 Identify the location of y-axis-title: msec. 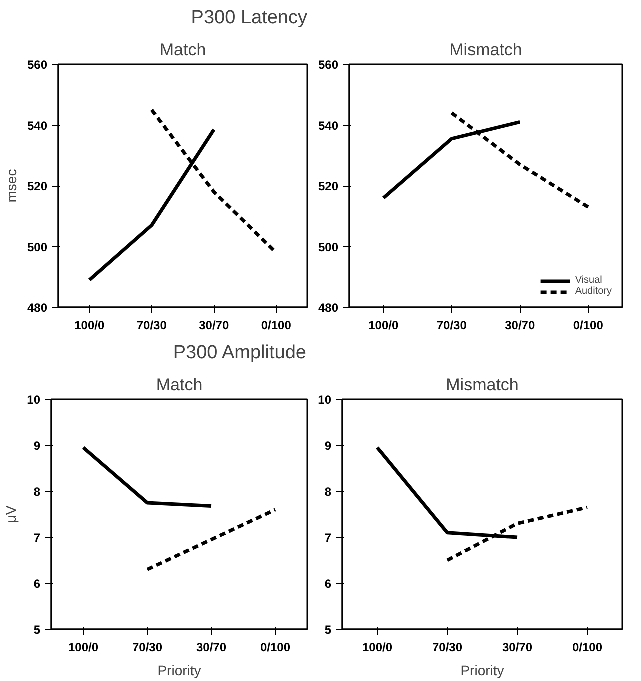
(11, 186).